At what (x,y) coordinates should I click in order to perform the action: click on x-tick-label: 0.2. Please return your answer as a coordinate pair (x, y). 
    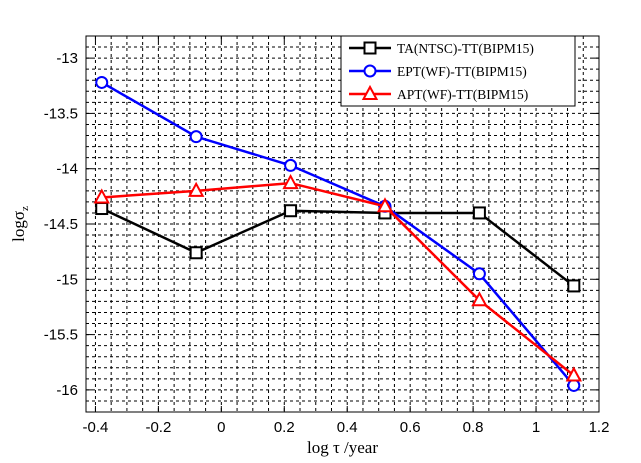
    Looking at the image, I should click on (284, 427).